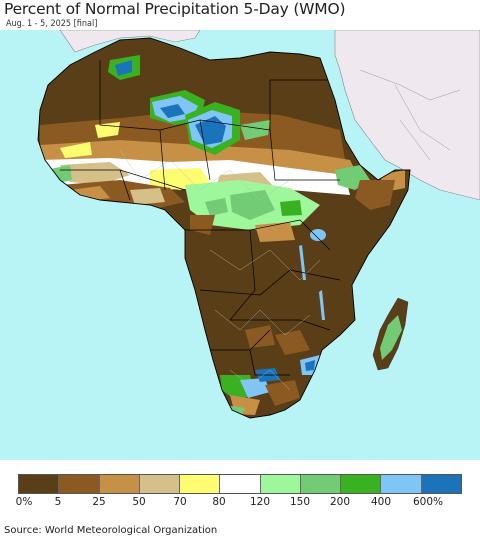  I want to click on arabia-land, so click(407, 115).